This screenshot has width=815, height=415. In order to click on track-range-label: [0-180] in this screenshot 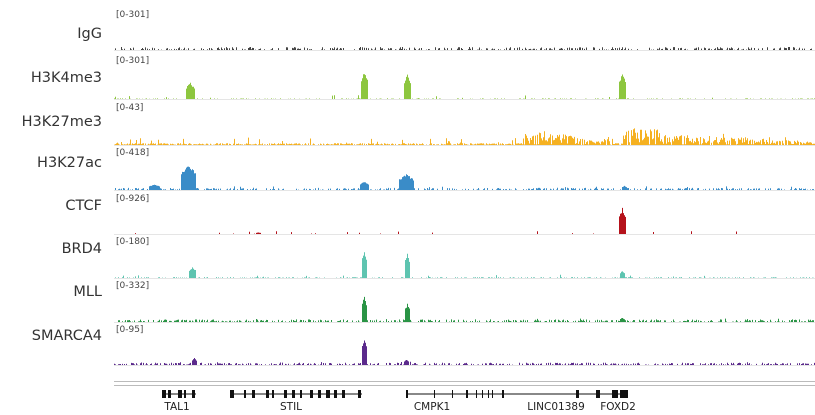, I will do `click(133, 242)`.